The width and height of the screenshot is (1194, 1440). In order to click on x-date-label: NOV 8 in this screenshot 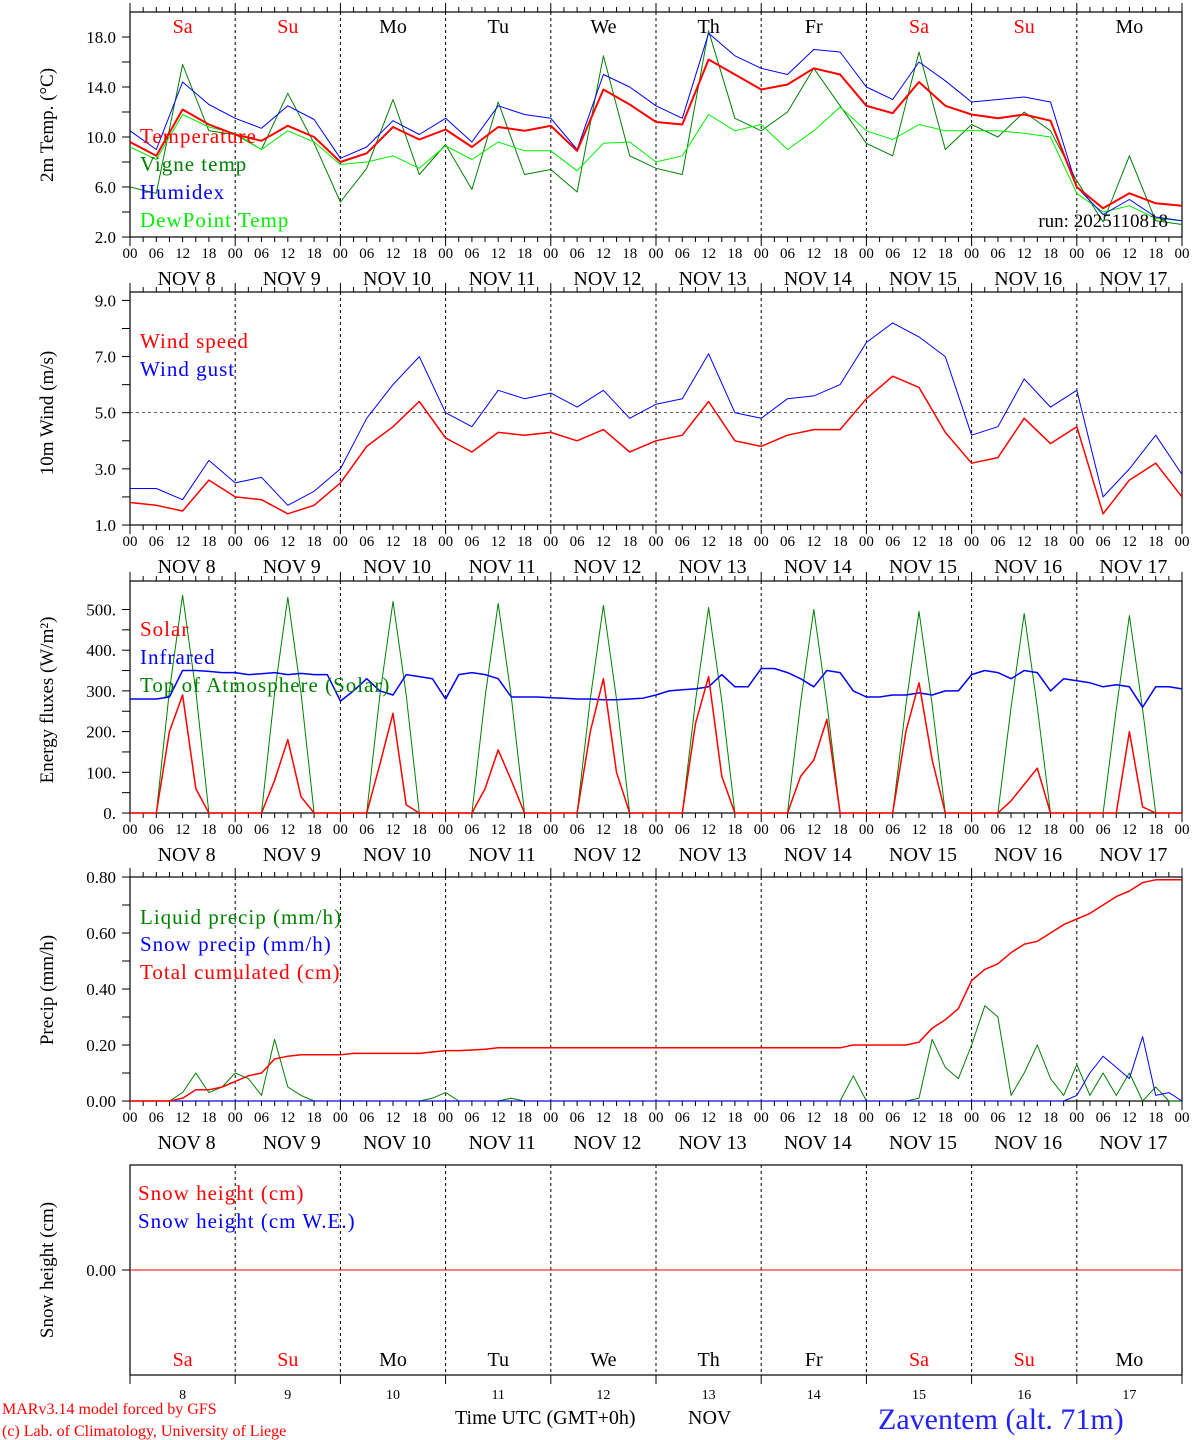, I will do `click(187, 855)`.